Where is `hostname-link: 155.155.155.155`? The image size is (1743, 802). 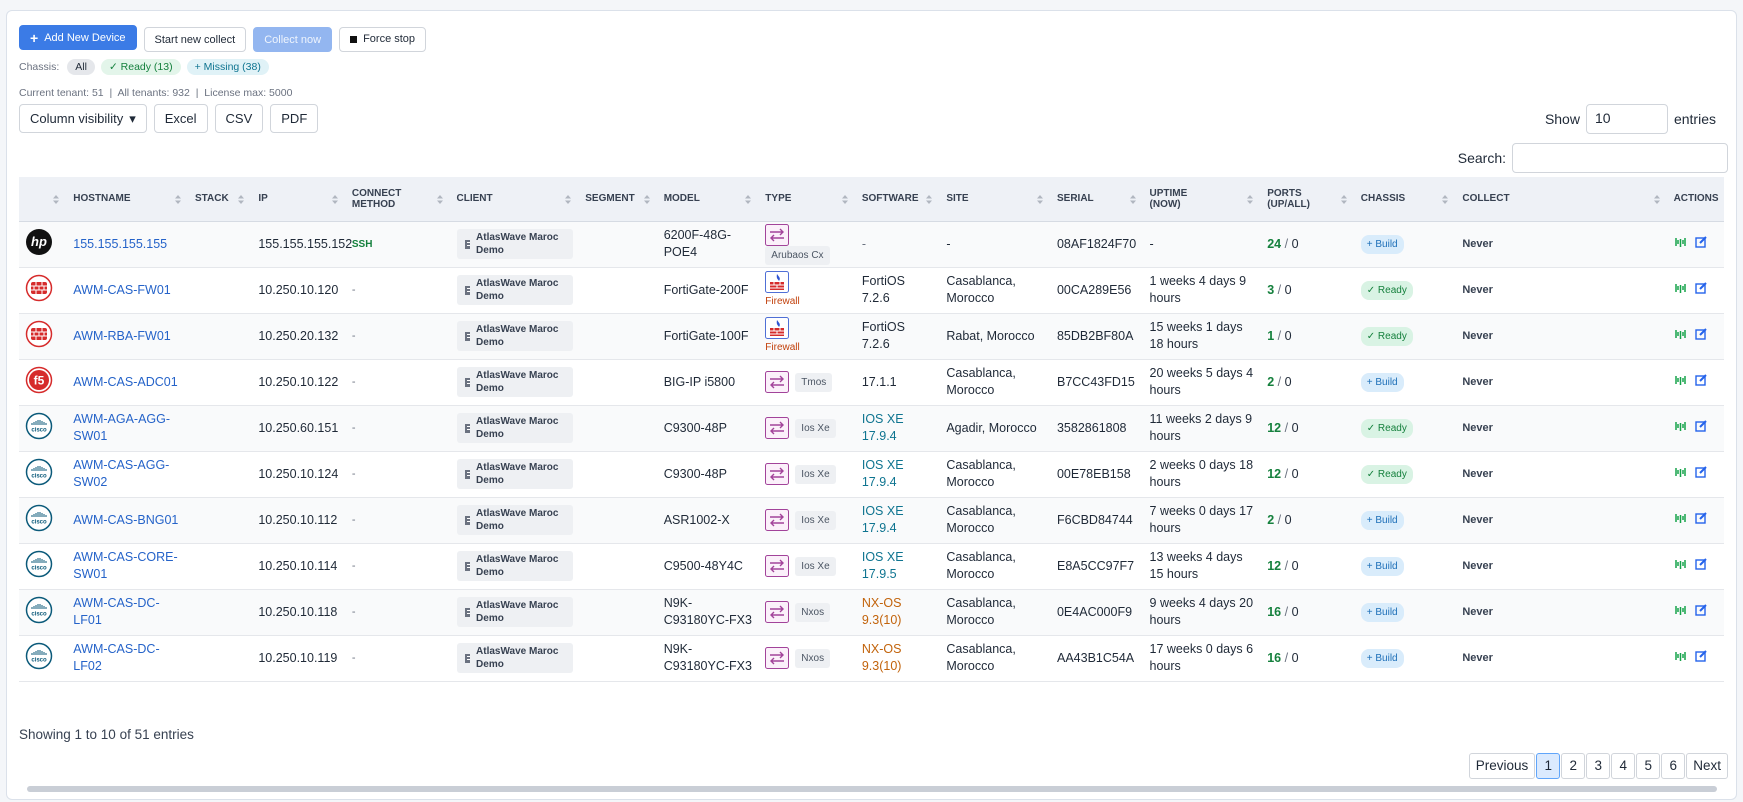 hostname-link: 155.155.155.155 is located at coordinates (120, 243).